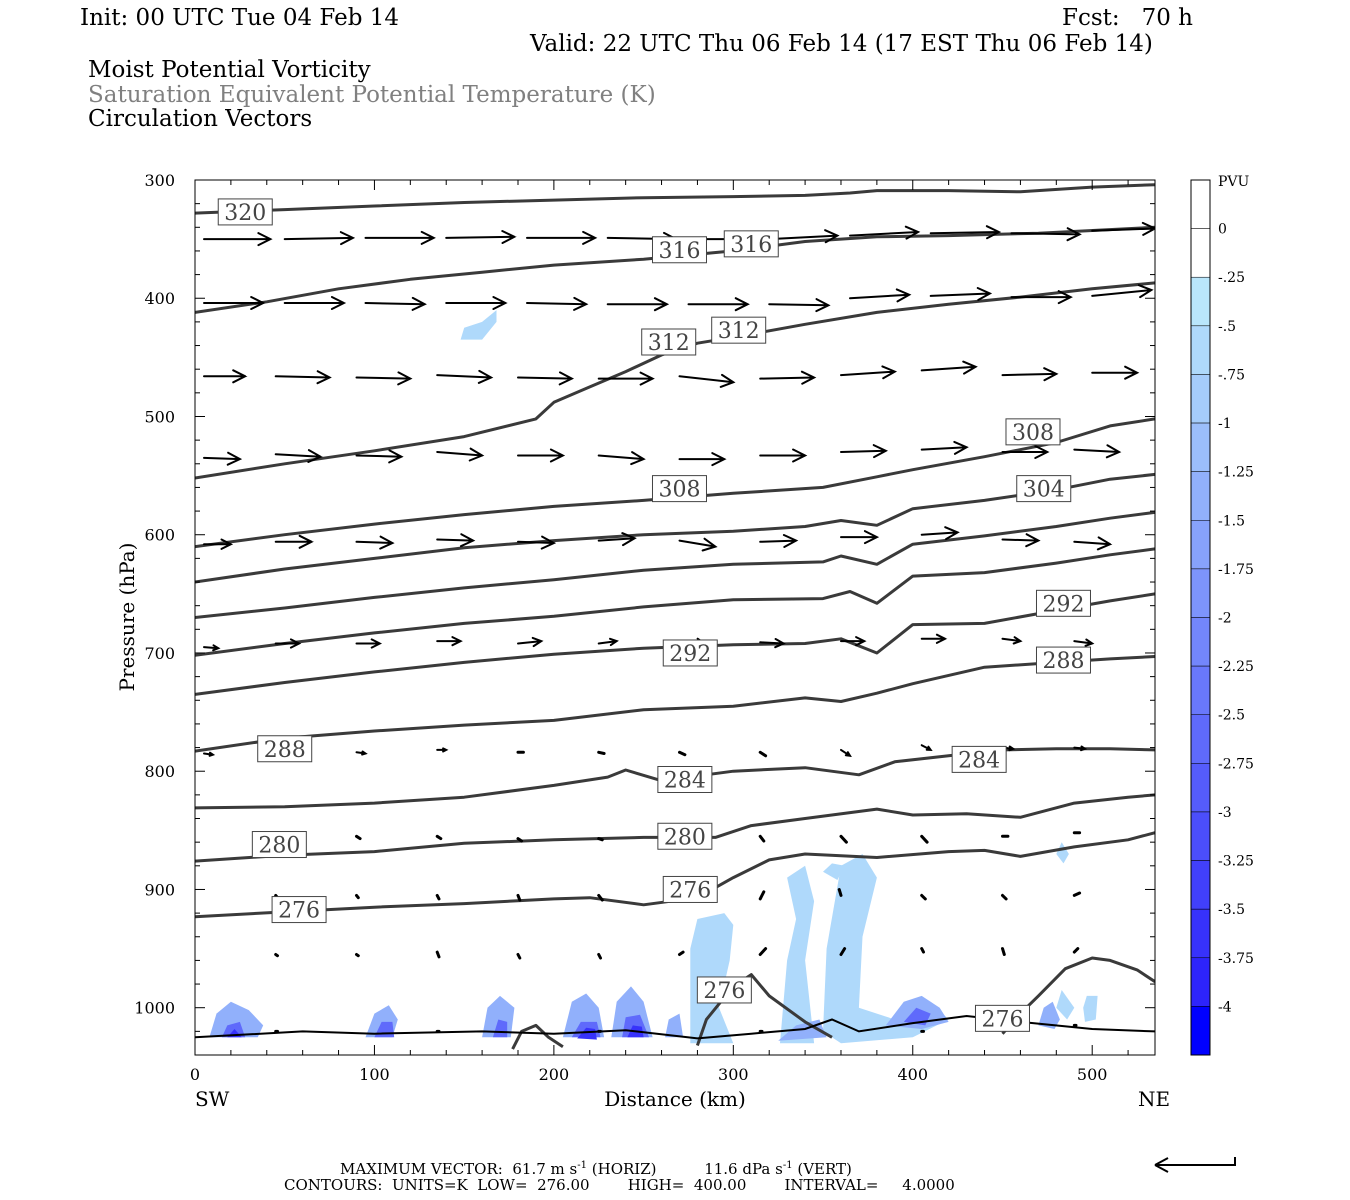  I want to click on contour-label-0: 320, so click(245, 212).